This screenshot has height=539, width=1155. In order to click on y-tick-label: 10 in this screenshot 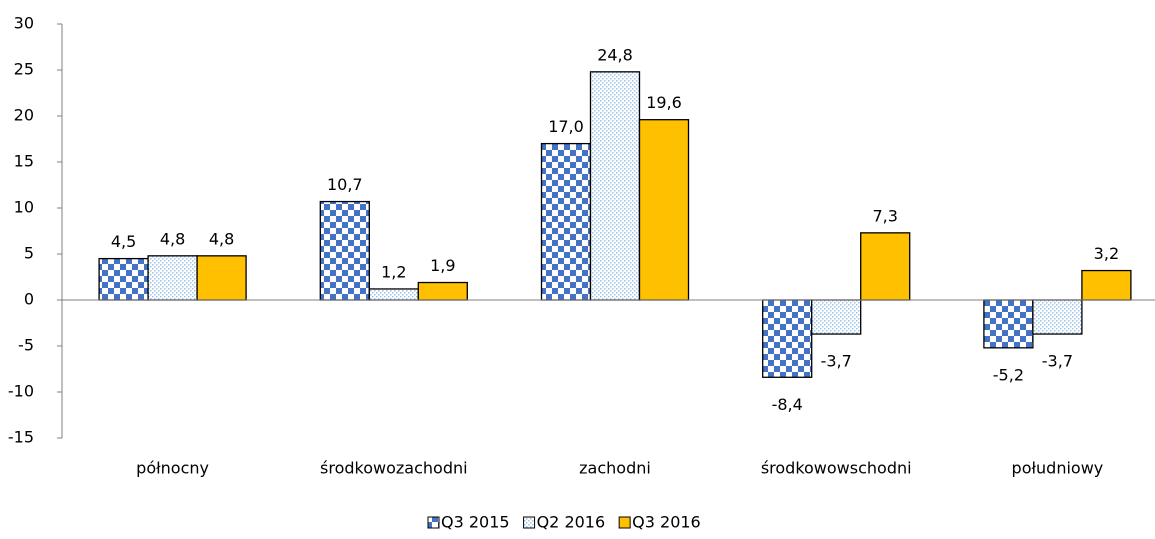, I will do `click(24, 207)`.